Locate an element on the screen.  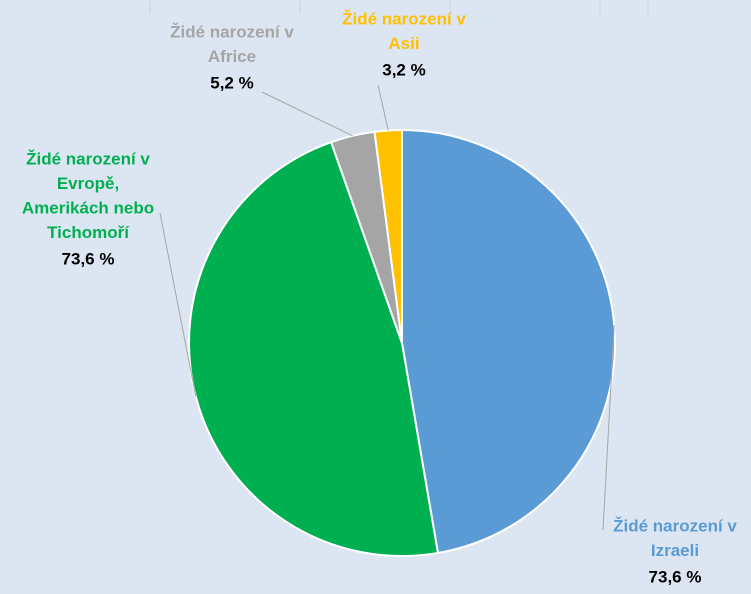
pie-slice is located at coordinates (388, 236).